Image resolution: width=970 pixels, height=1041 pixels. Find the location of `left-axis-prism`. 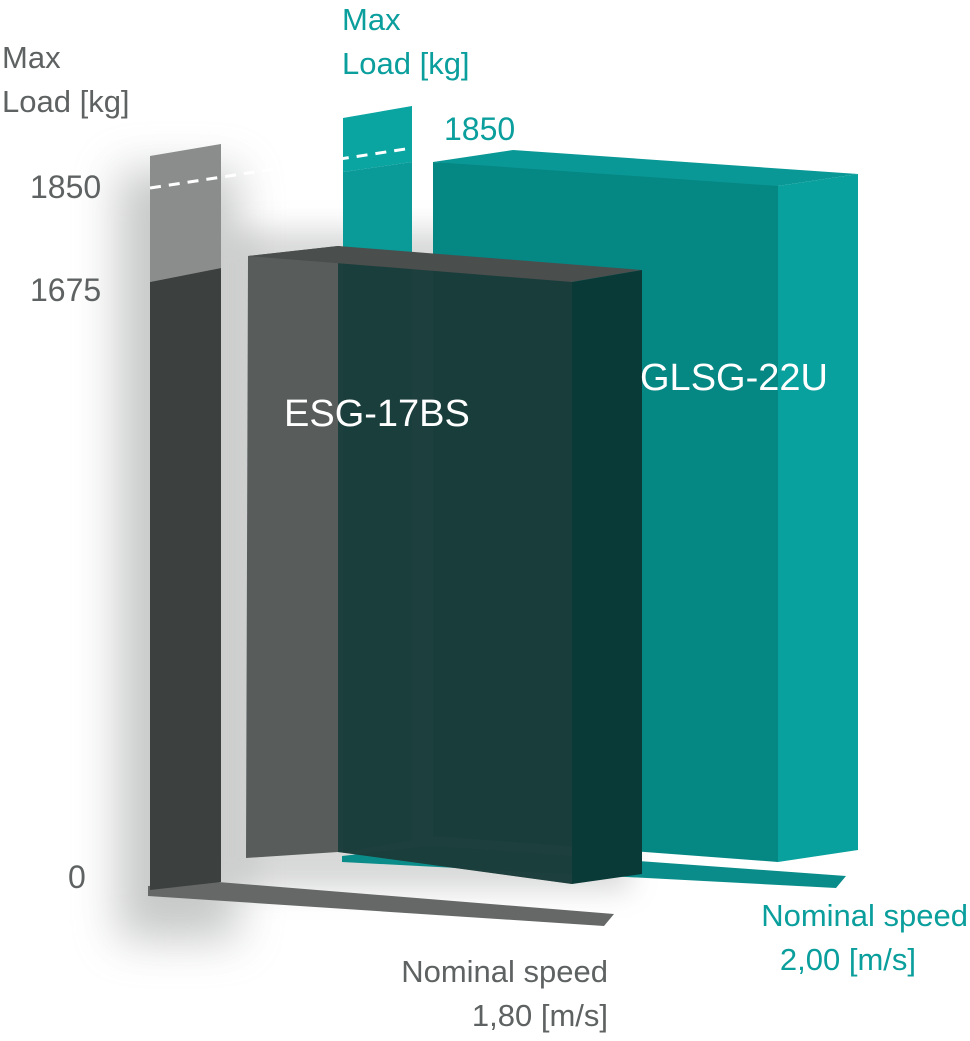

left-axis-prism is located at coordinates (185, 517).